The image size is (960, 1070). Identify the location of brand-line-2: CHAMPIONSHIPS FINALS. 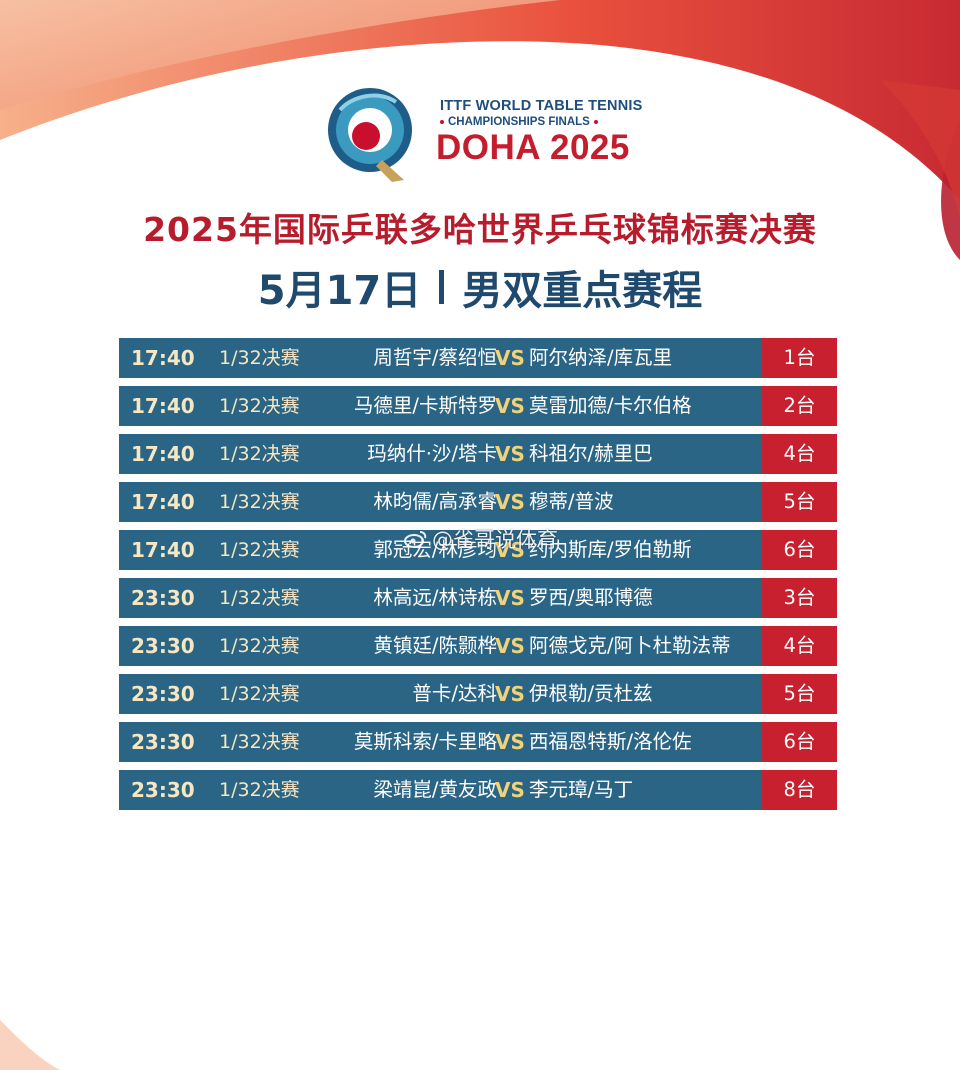
(541, 122).